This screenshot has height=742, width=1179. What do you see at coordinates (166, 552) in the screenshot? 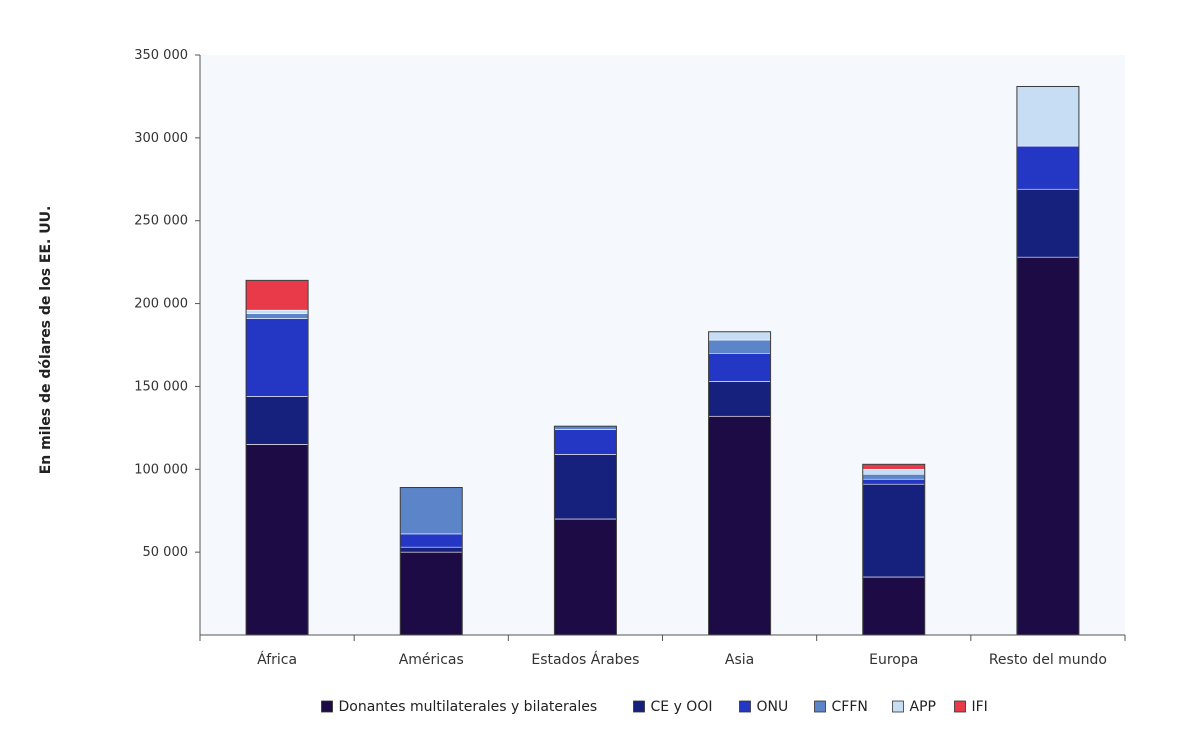
I see `y-tick-label: 50 000` at bounding box center [166, 552].